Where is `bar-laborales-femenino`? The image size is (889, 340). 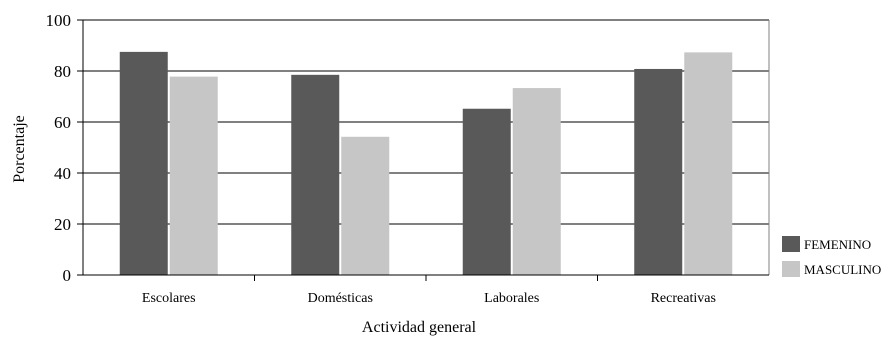 bar-laborales-femenino is located at coordinates (486, 192).